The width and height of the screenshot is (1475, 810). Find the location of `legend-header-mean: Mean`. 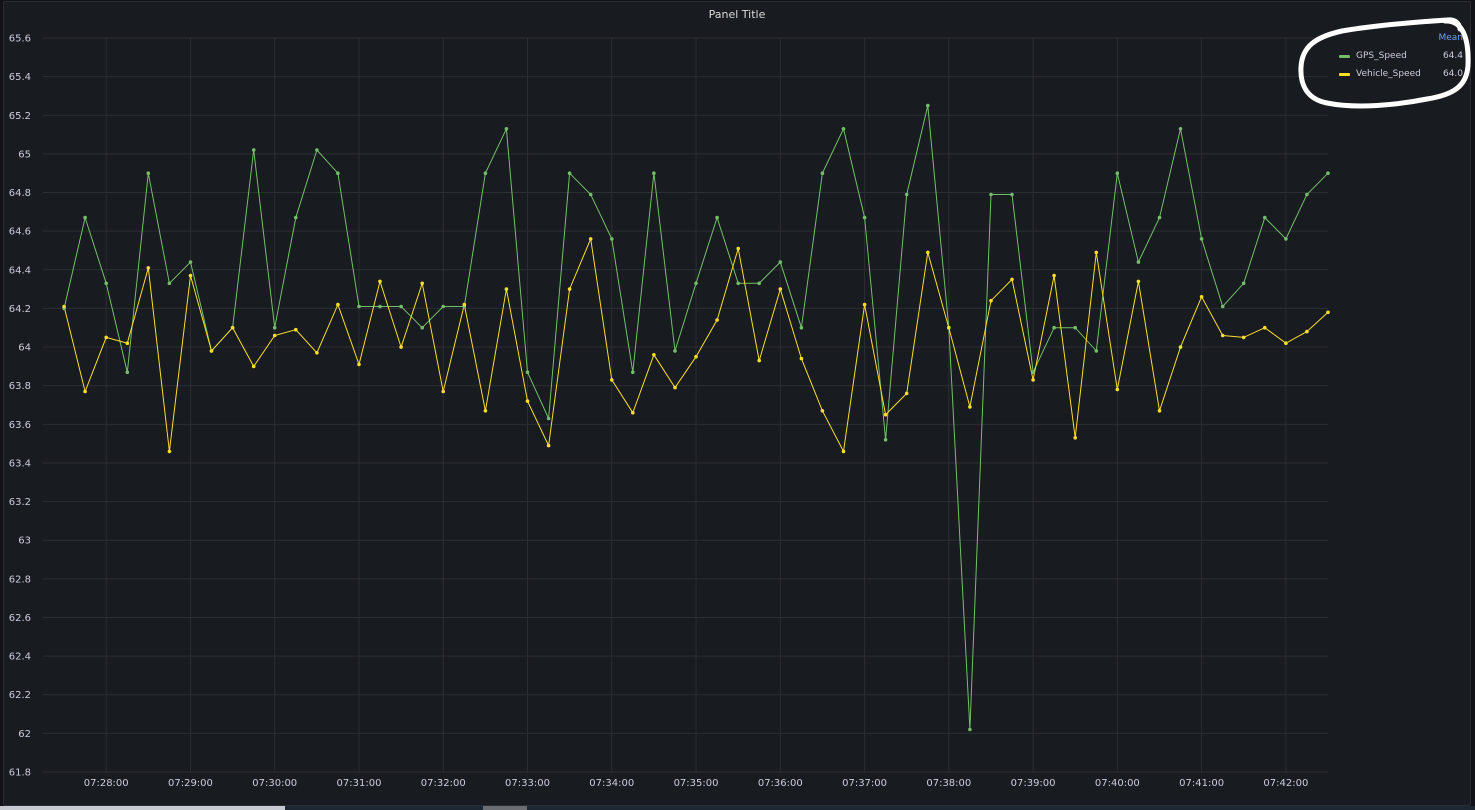

legend-header-mean: Mean is located at coordinates (1450, 38).